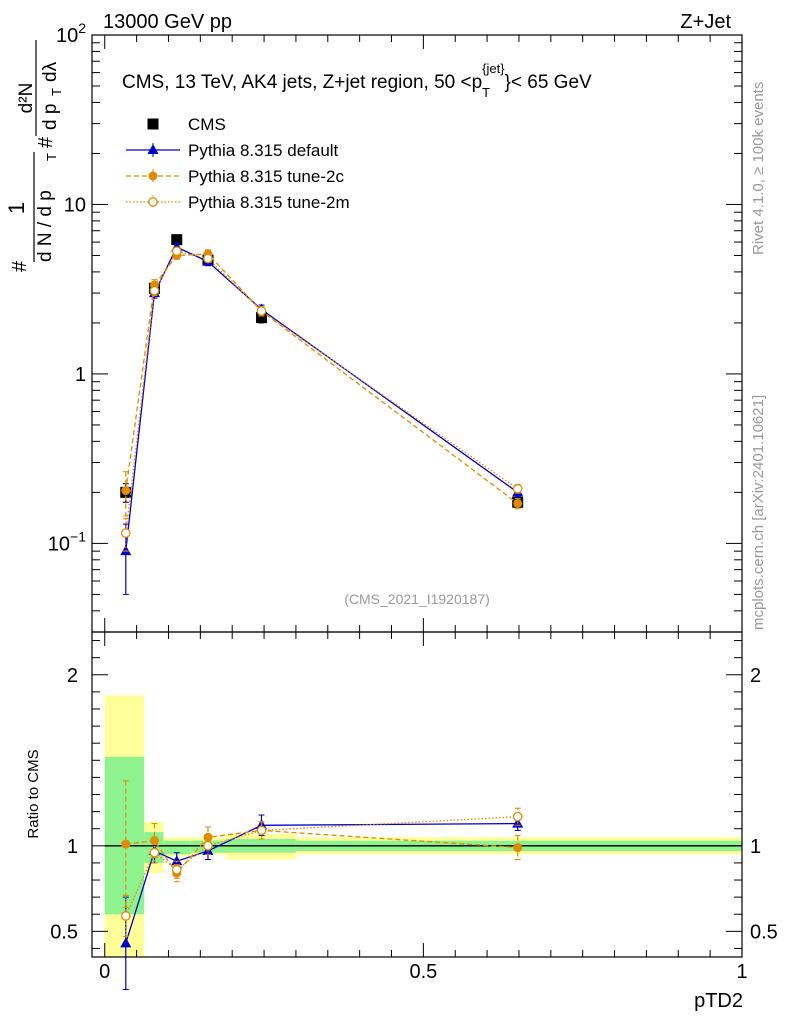  I want to click on ylabel-dpt: d p, so click(50, 117).